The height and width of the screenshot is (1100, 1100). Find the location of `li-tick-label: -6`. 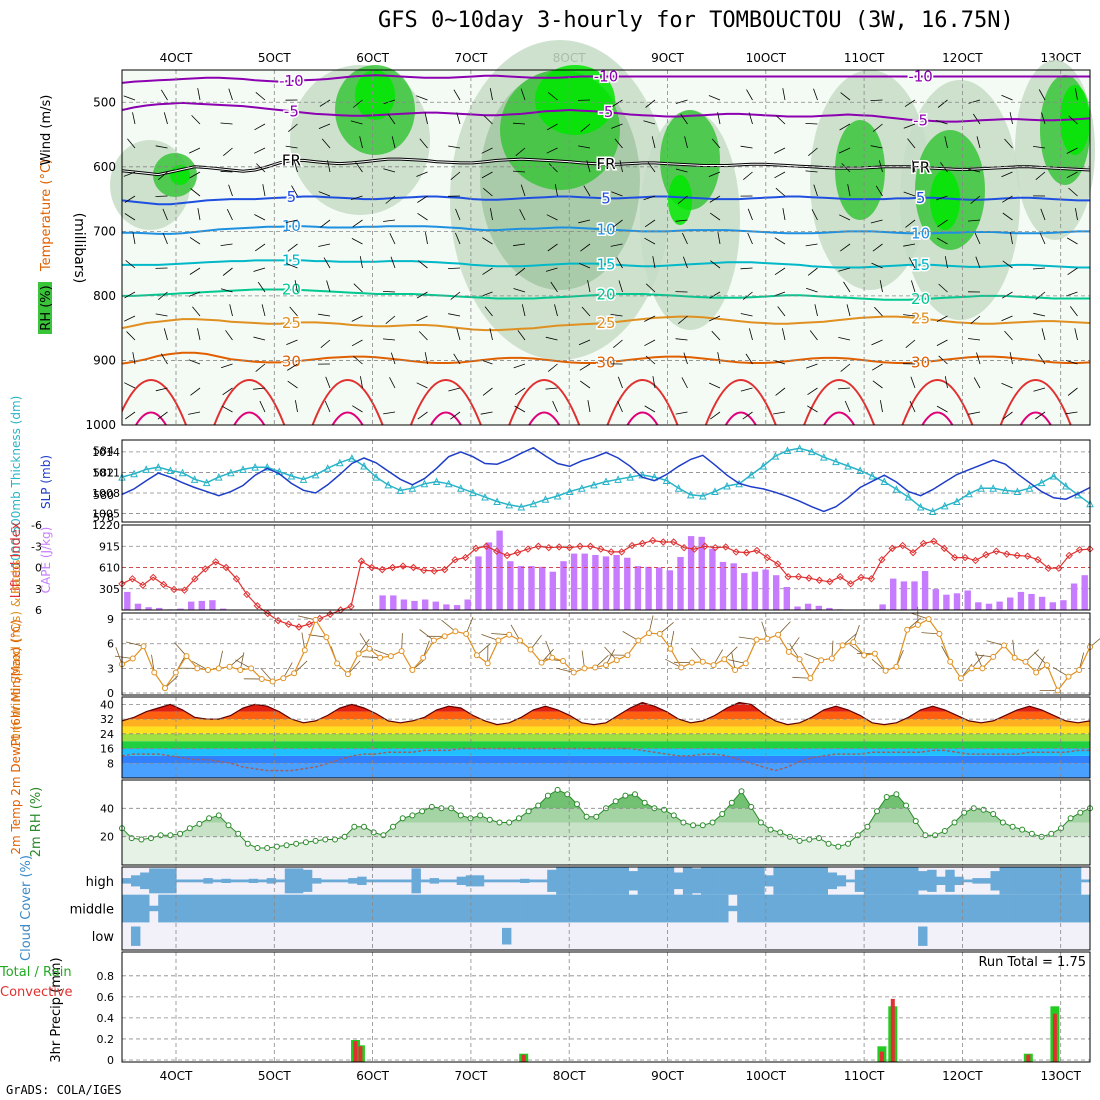

li-tick-label: -6 is located at coordinates (36, 525).